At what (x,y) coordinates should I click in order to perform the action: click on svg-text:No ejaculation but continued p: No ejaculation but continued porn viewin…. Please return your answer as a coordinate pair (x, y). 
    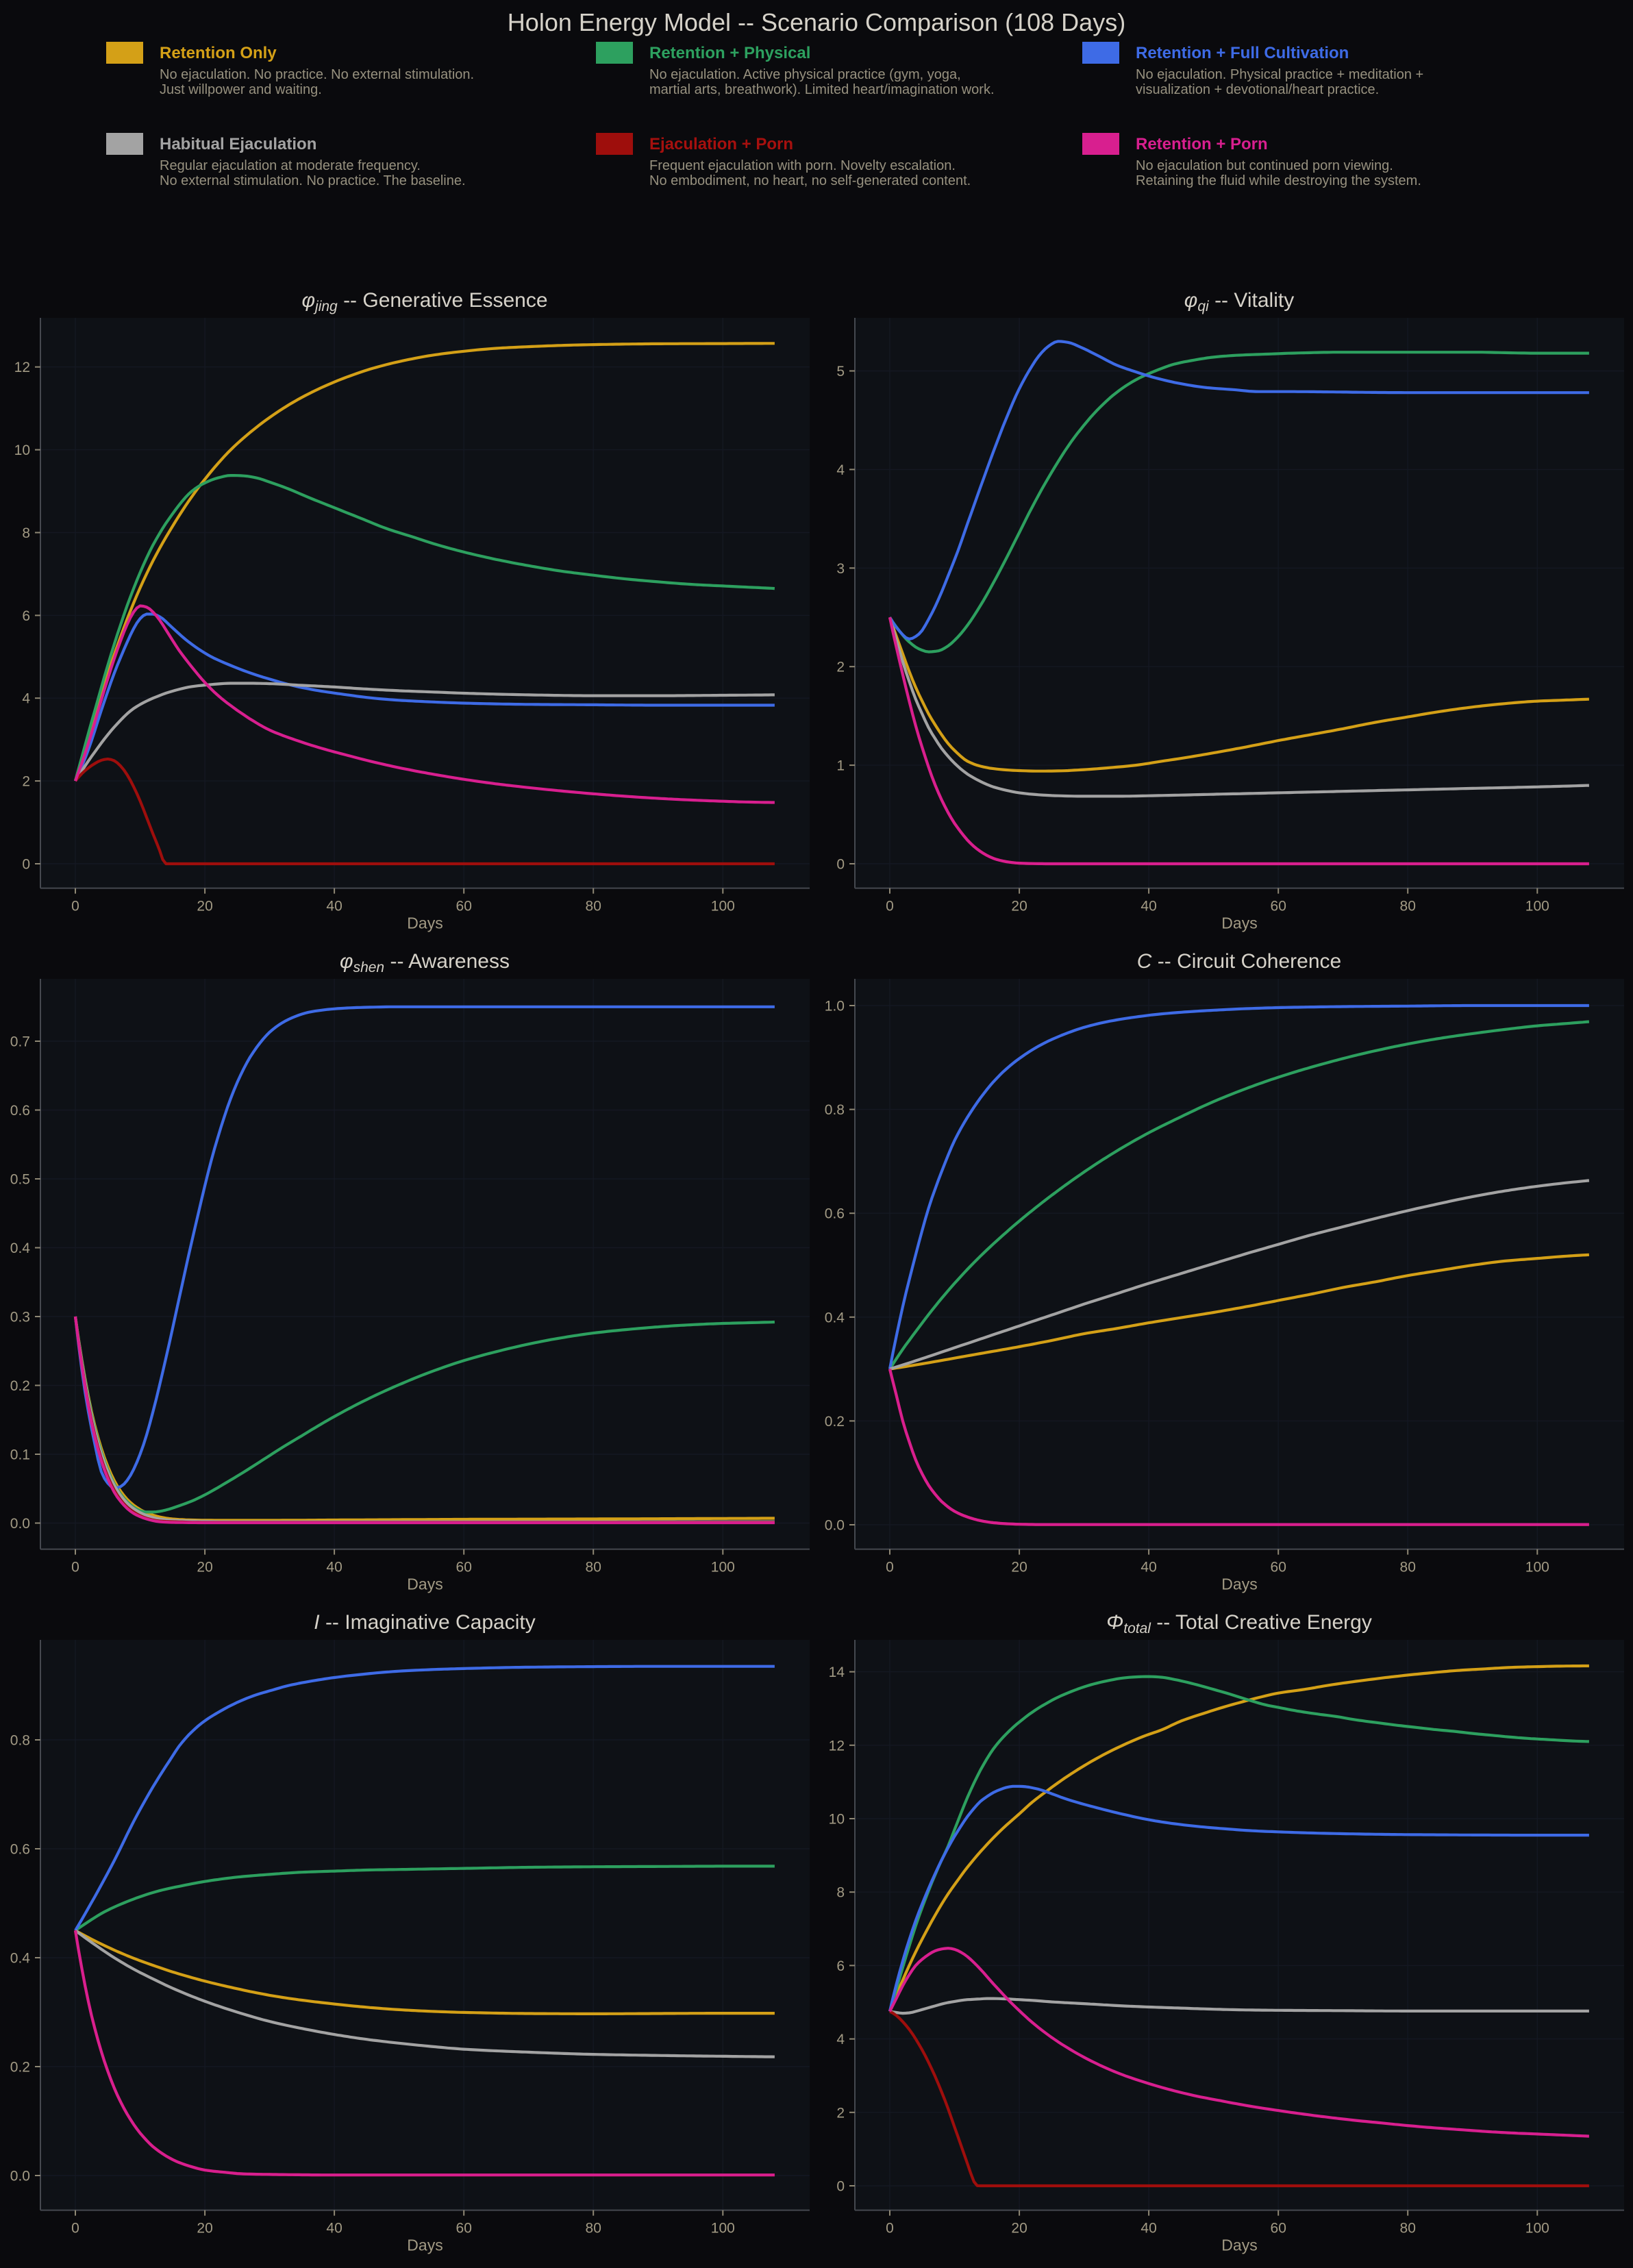
    Looking at the image, I should click on (1264, 165).